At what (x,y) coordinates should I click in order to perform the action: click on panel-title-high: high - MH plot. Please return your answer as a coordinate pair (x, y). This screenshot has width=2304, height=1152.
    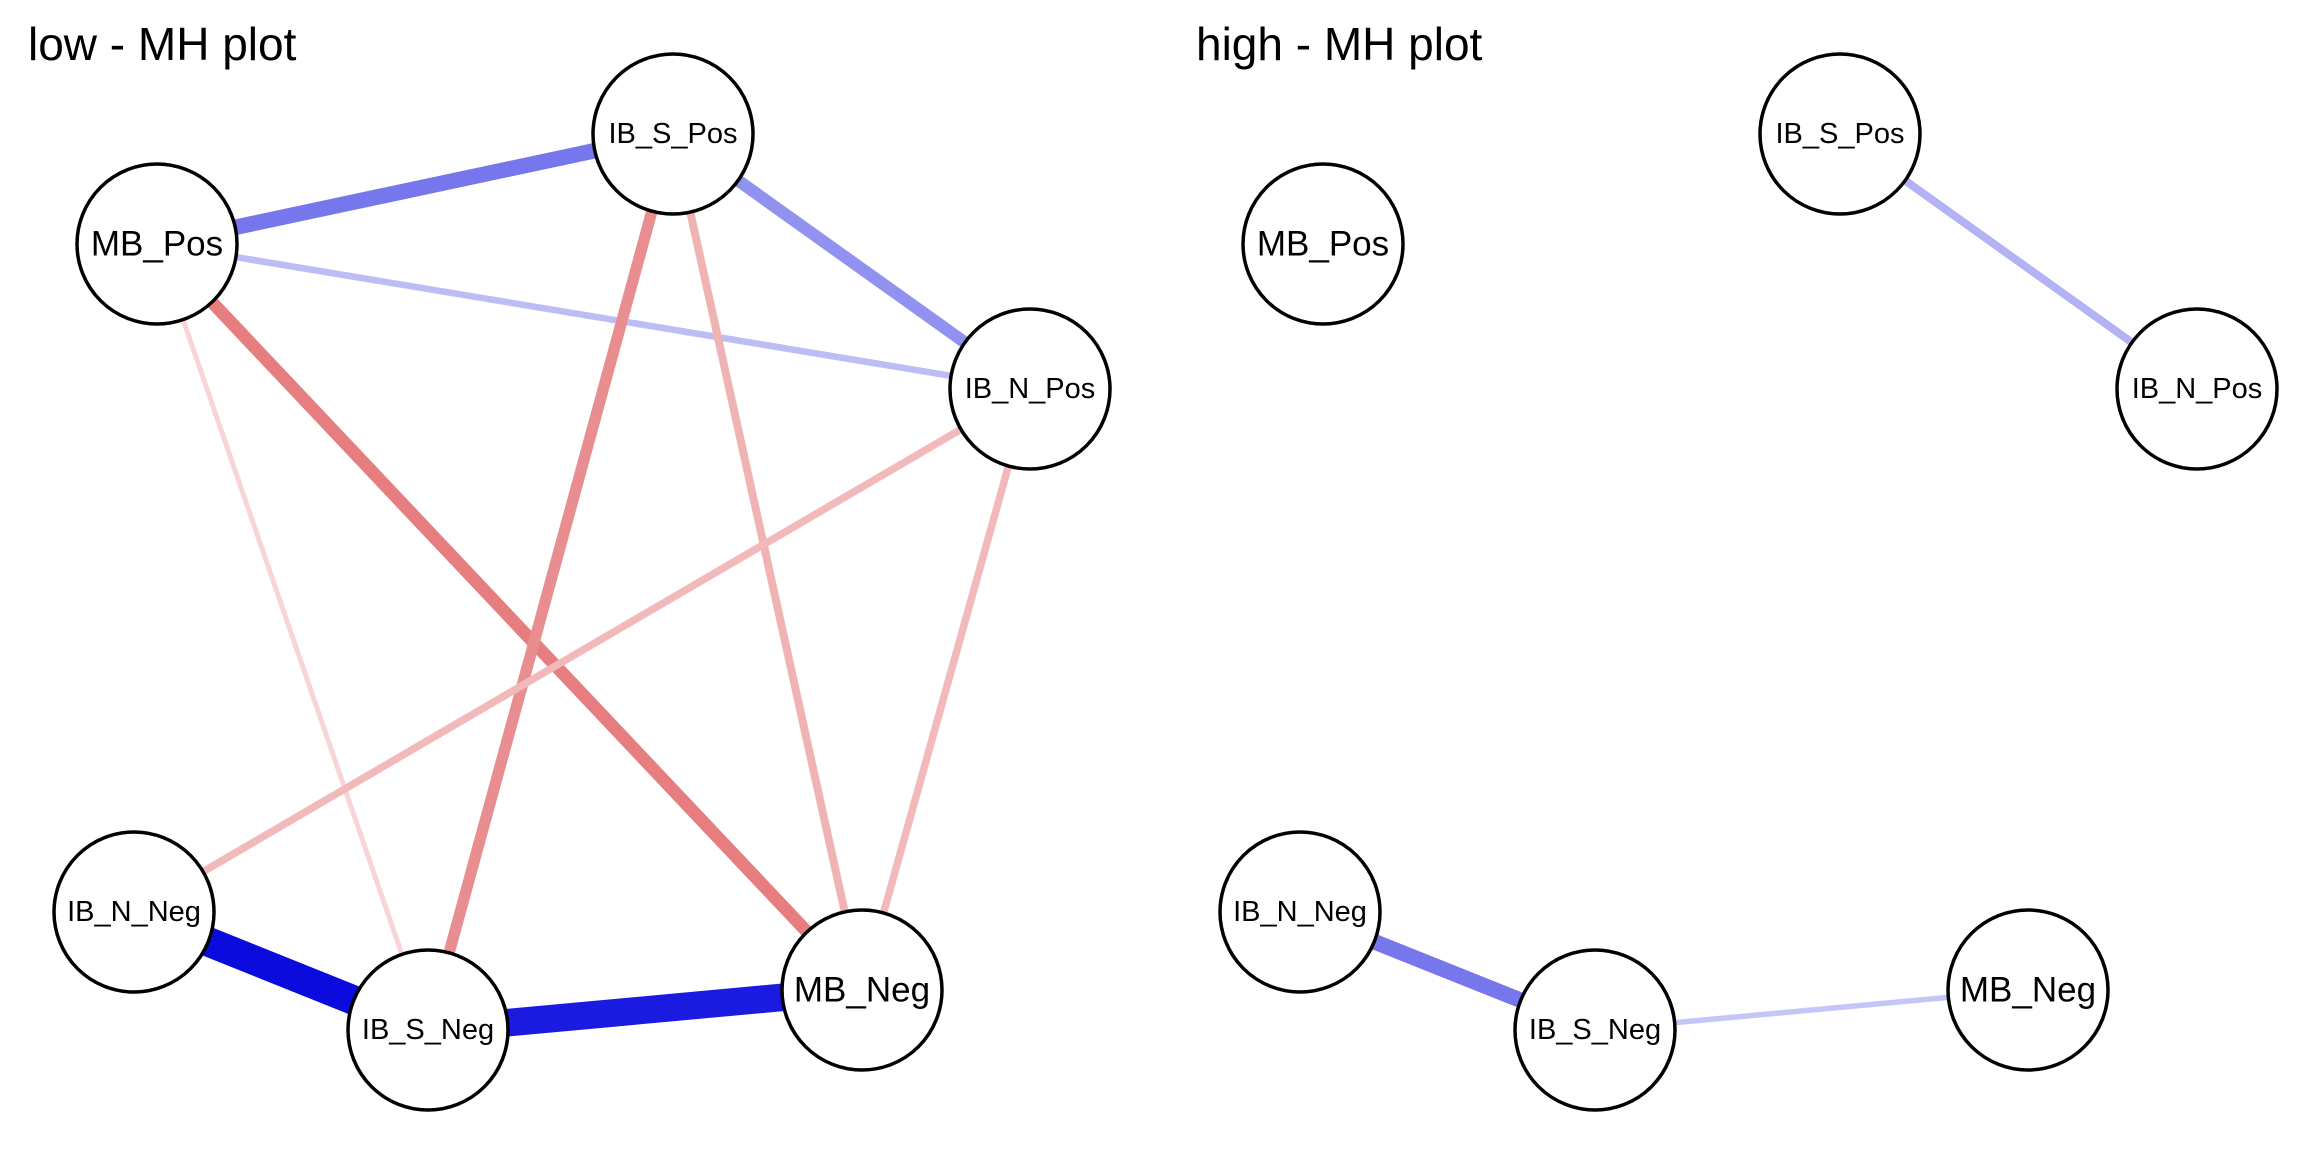
    Looking at the image, I should click on (1339, 44).